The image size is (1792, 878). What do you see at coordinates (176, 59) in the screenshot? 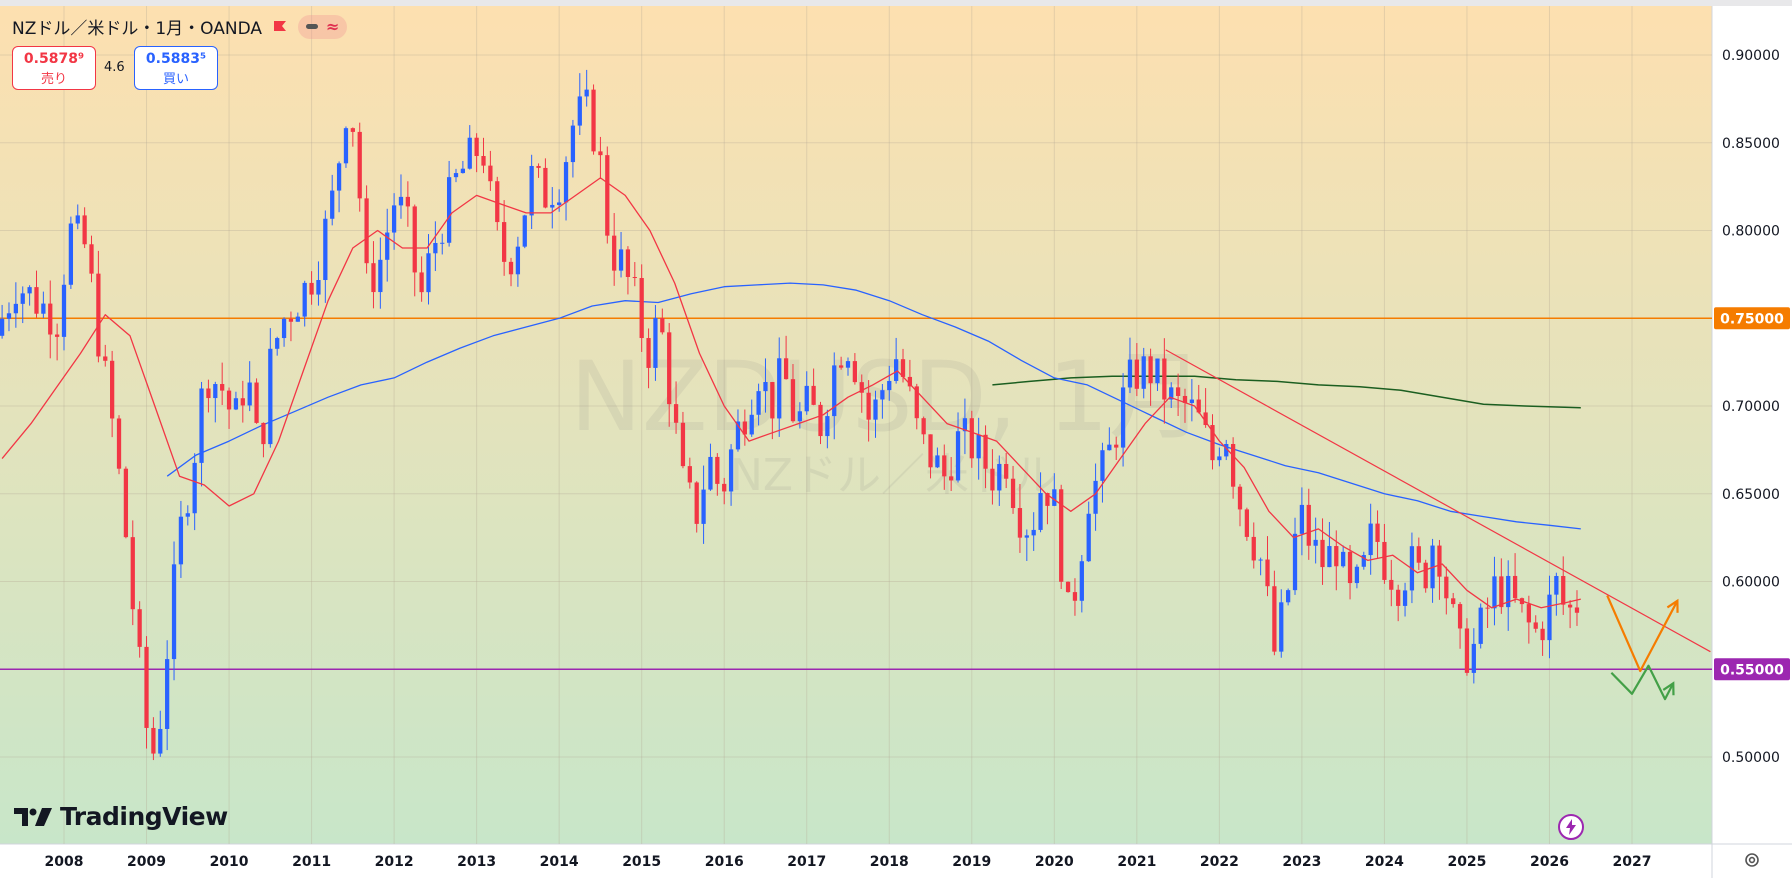
I see `buy-price: 0.5883⁵` at bounding box center [176, 59].